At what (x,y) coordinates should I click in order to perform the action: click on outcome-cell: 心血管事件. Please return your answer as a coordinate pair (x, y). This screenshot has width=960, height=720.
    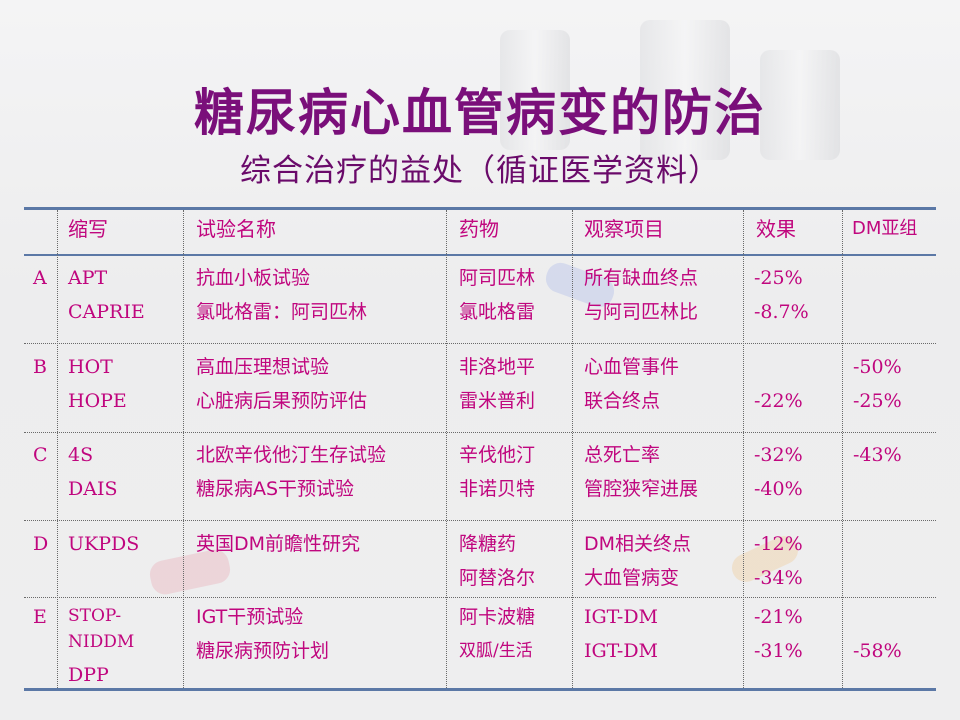
    Looking at the image, I should click on (632, 367).